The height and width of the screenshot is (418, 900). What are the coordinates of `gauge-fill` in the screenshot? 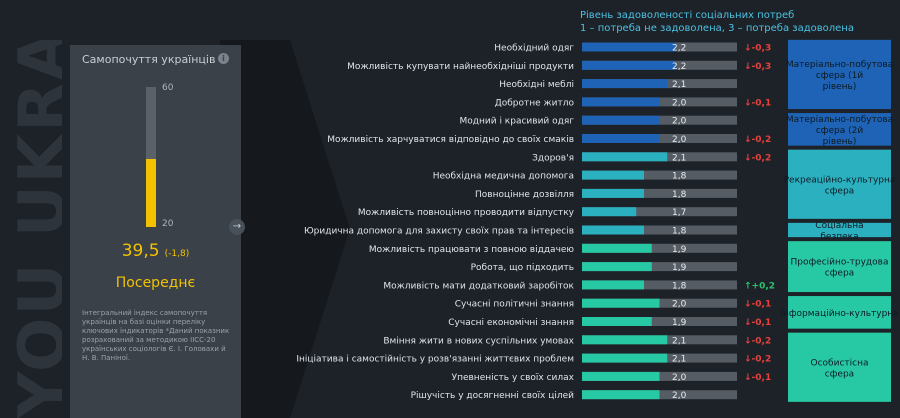 It's located at (151, 192).